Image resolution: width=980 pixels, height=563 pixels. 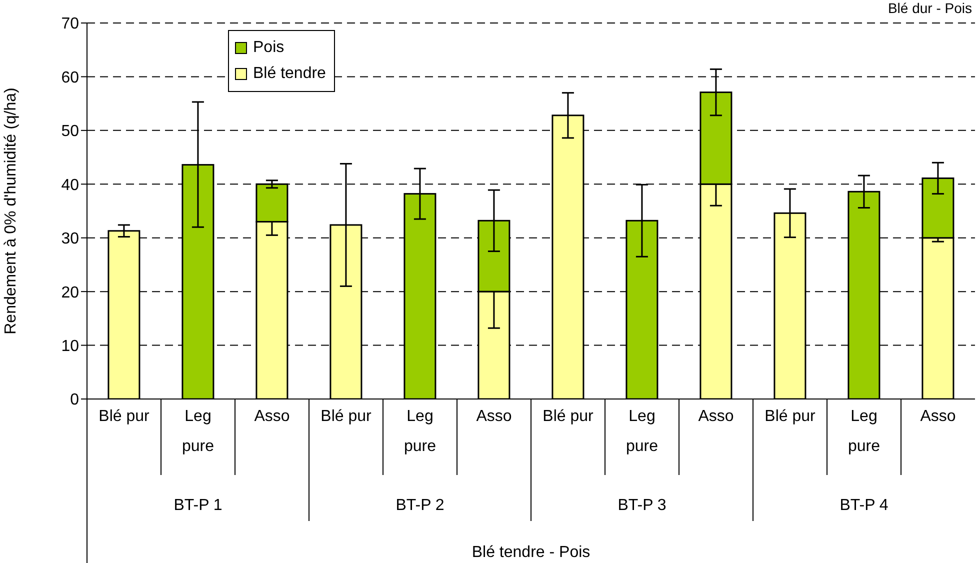 What do you see at coordinates (70, 185) in the screenshot?
I see `y-tick-label: 40` at bounding box center [70, 185].